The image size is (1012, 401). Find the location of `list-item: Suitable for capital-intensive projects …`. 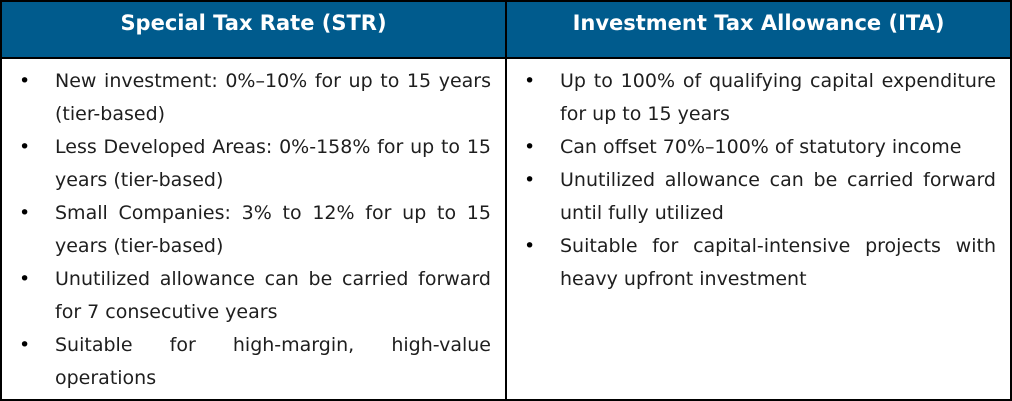

list-item: Suitable for capital-intensive projects … is located at coordinates (760, 263).